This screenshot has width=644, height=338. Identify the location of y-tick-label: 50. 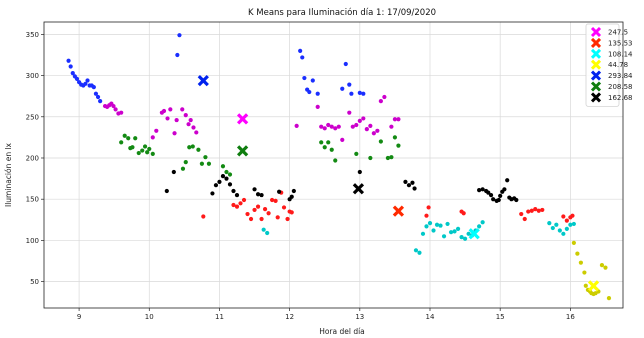
(34, 282).